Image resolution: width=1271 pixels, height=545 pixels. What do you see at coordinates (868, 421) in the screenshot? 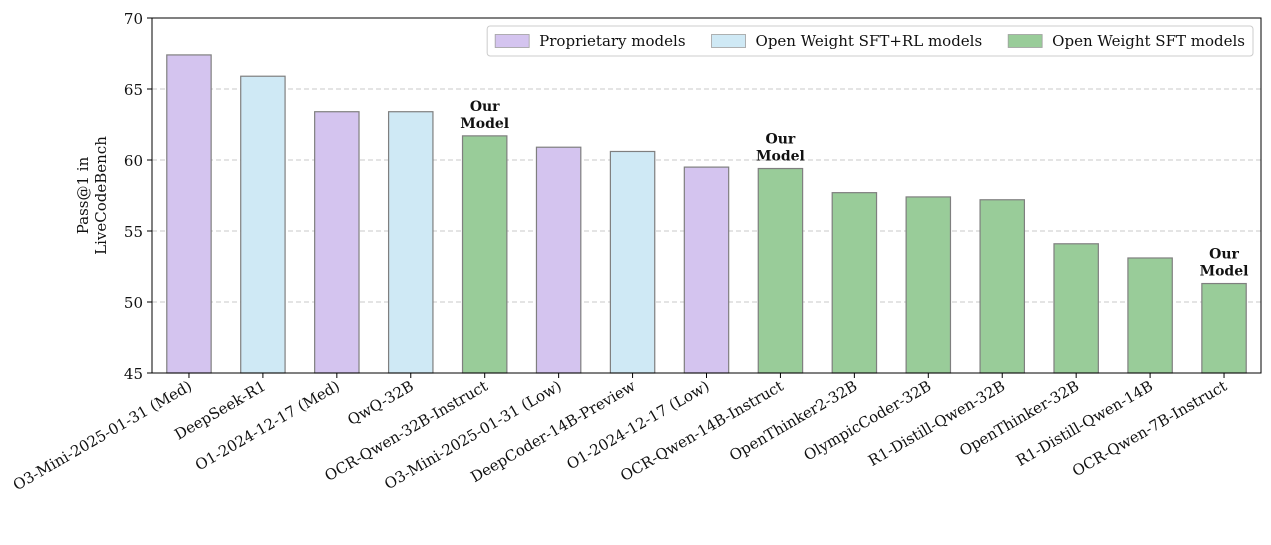
I see `x-tick-label: OlympicCoder-32B` at bounding box center [868, 421].